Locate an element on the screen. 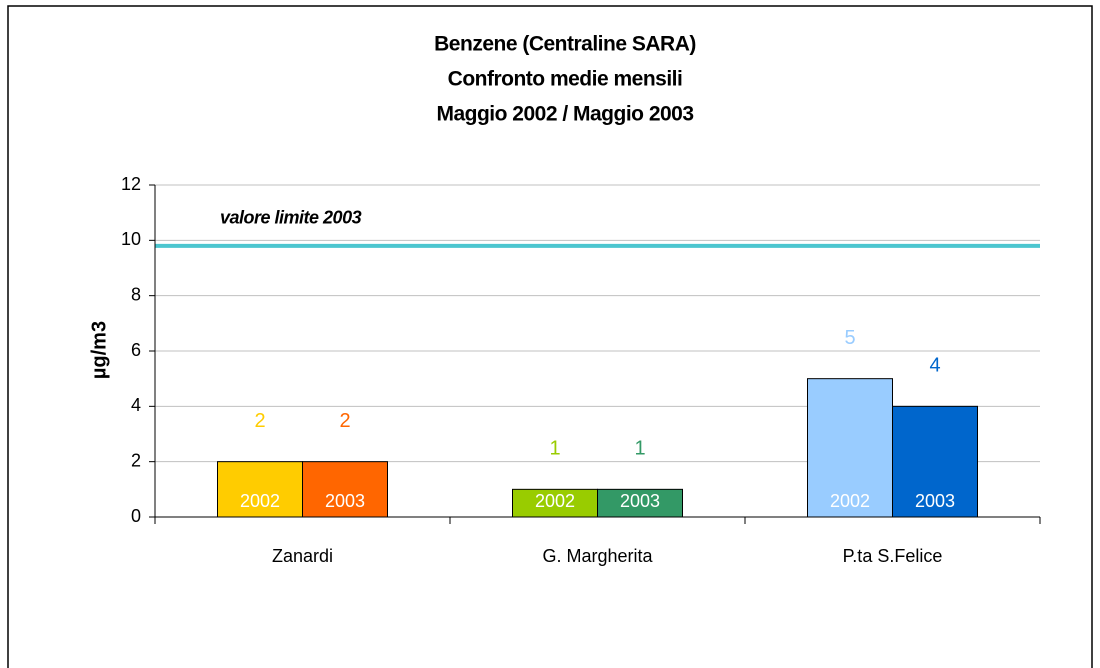  y-tick-label: 0 is located at coordinates (136, 516).